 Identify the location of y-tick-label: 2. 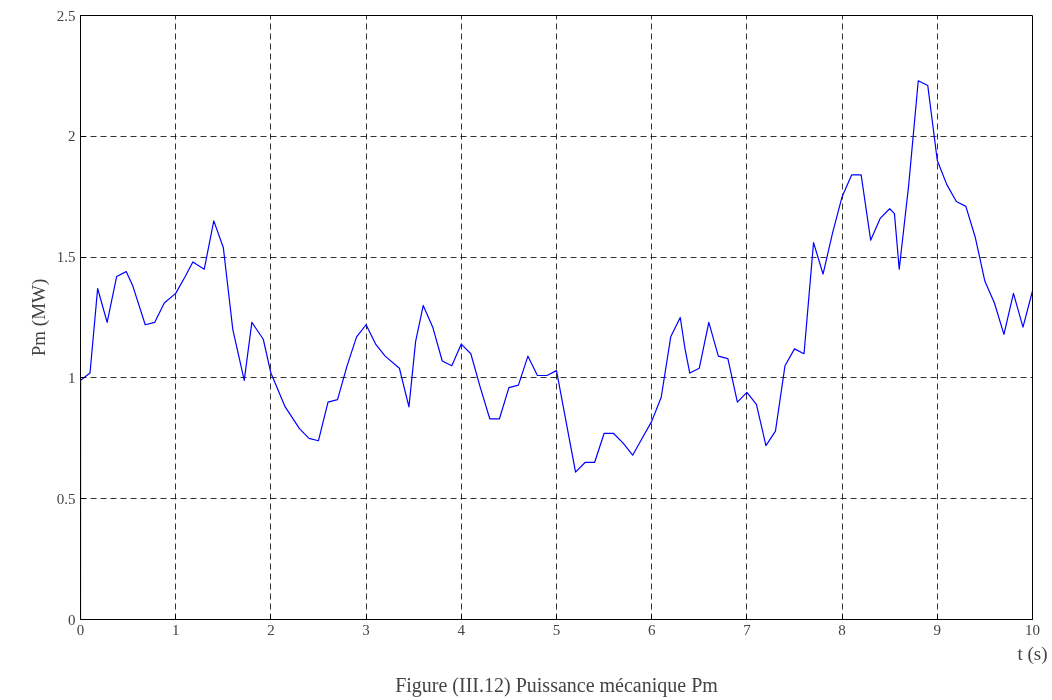
(72, 136).